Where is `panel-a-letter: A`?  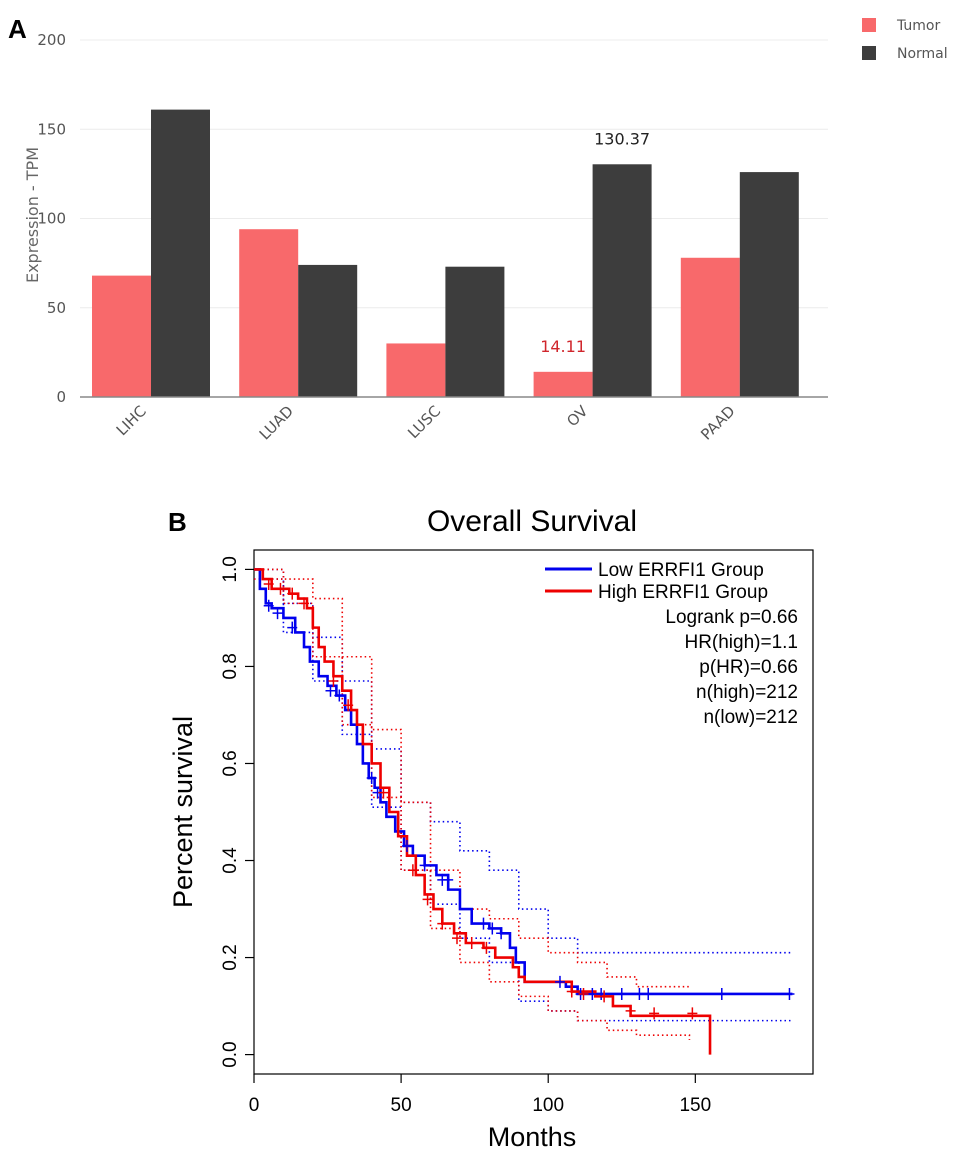
panel-a-letter: A is located at coordinates (17, 29).